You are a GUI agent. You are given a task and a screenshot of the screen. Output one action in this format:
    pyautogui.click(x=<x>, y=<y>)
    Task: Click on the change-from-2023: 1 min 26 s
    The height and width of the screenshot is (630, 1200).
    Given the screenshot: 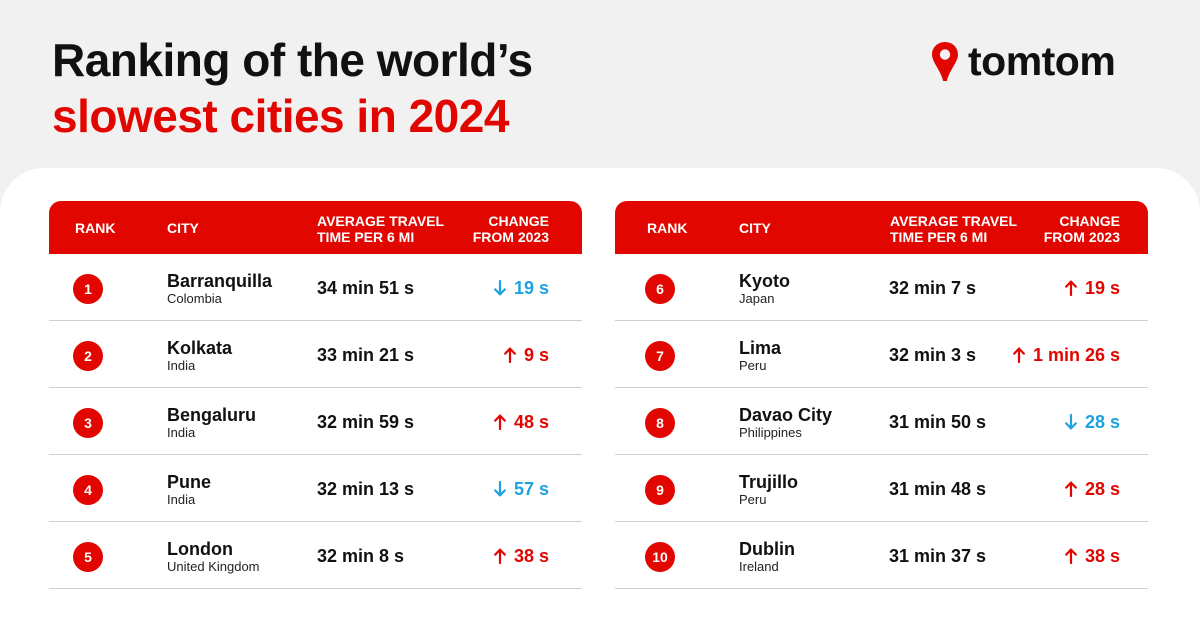 What is the action you would take?
    pyautogui.click(x=1066, y=355)
    